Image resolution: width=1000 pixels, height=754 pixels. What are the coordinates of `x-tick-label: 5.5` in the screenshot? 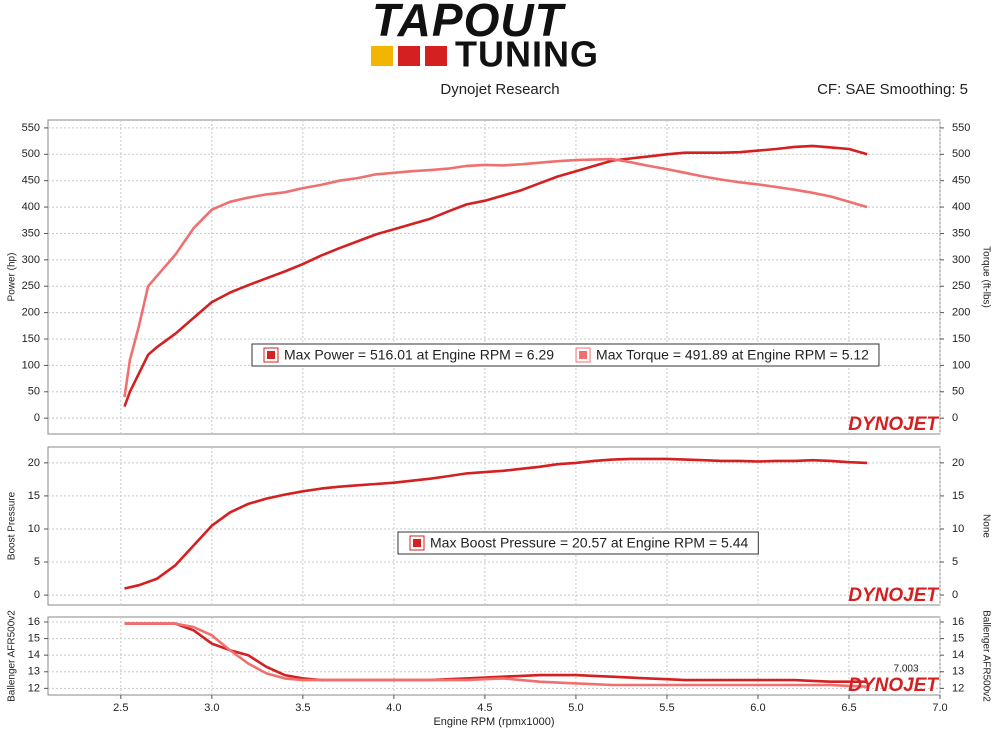 It's located at (666, 708).